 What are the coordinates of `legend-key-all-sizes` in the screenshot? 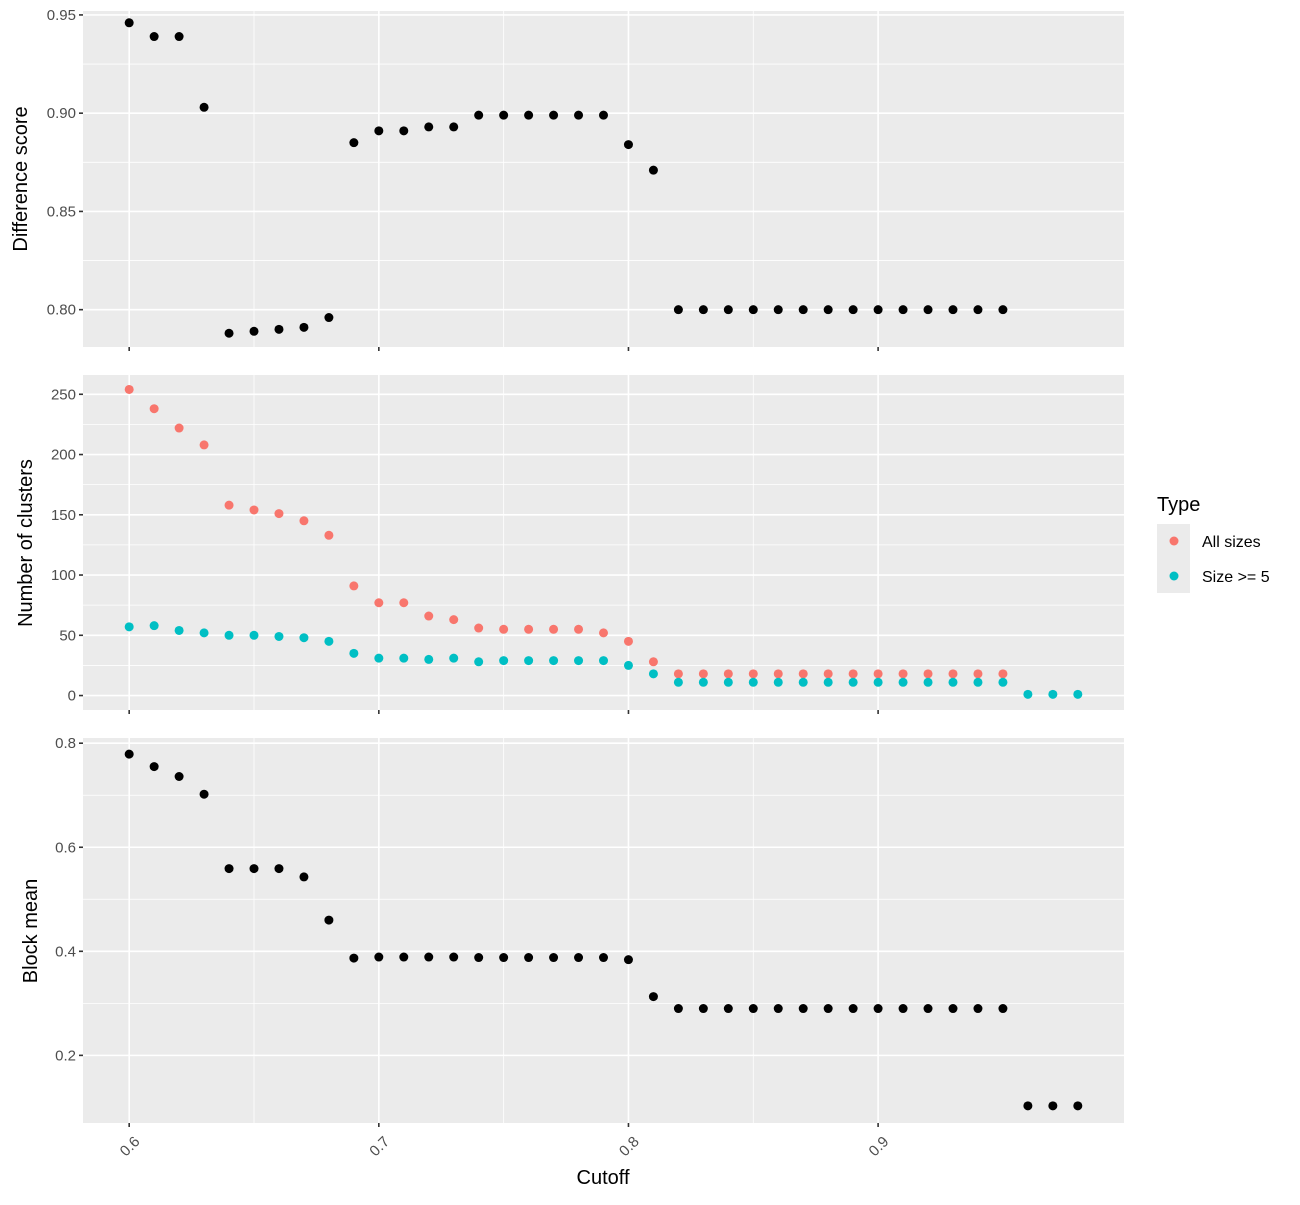 It's located at (1174, 541).